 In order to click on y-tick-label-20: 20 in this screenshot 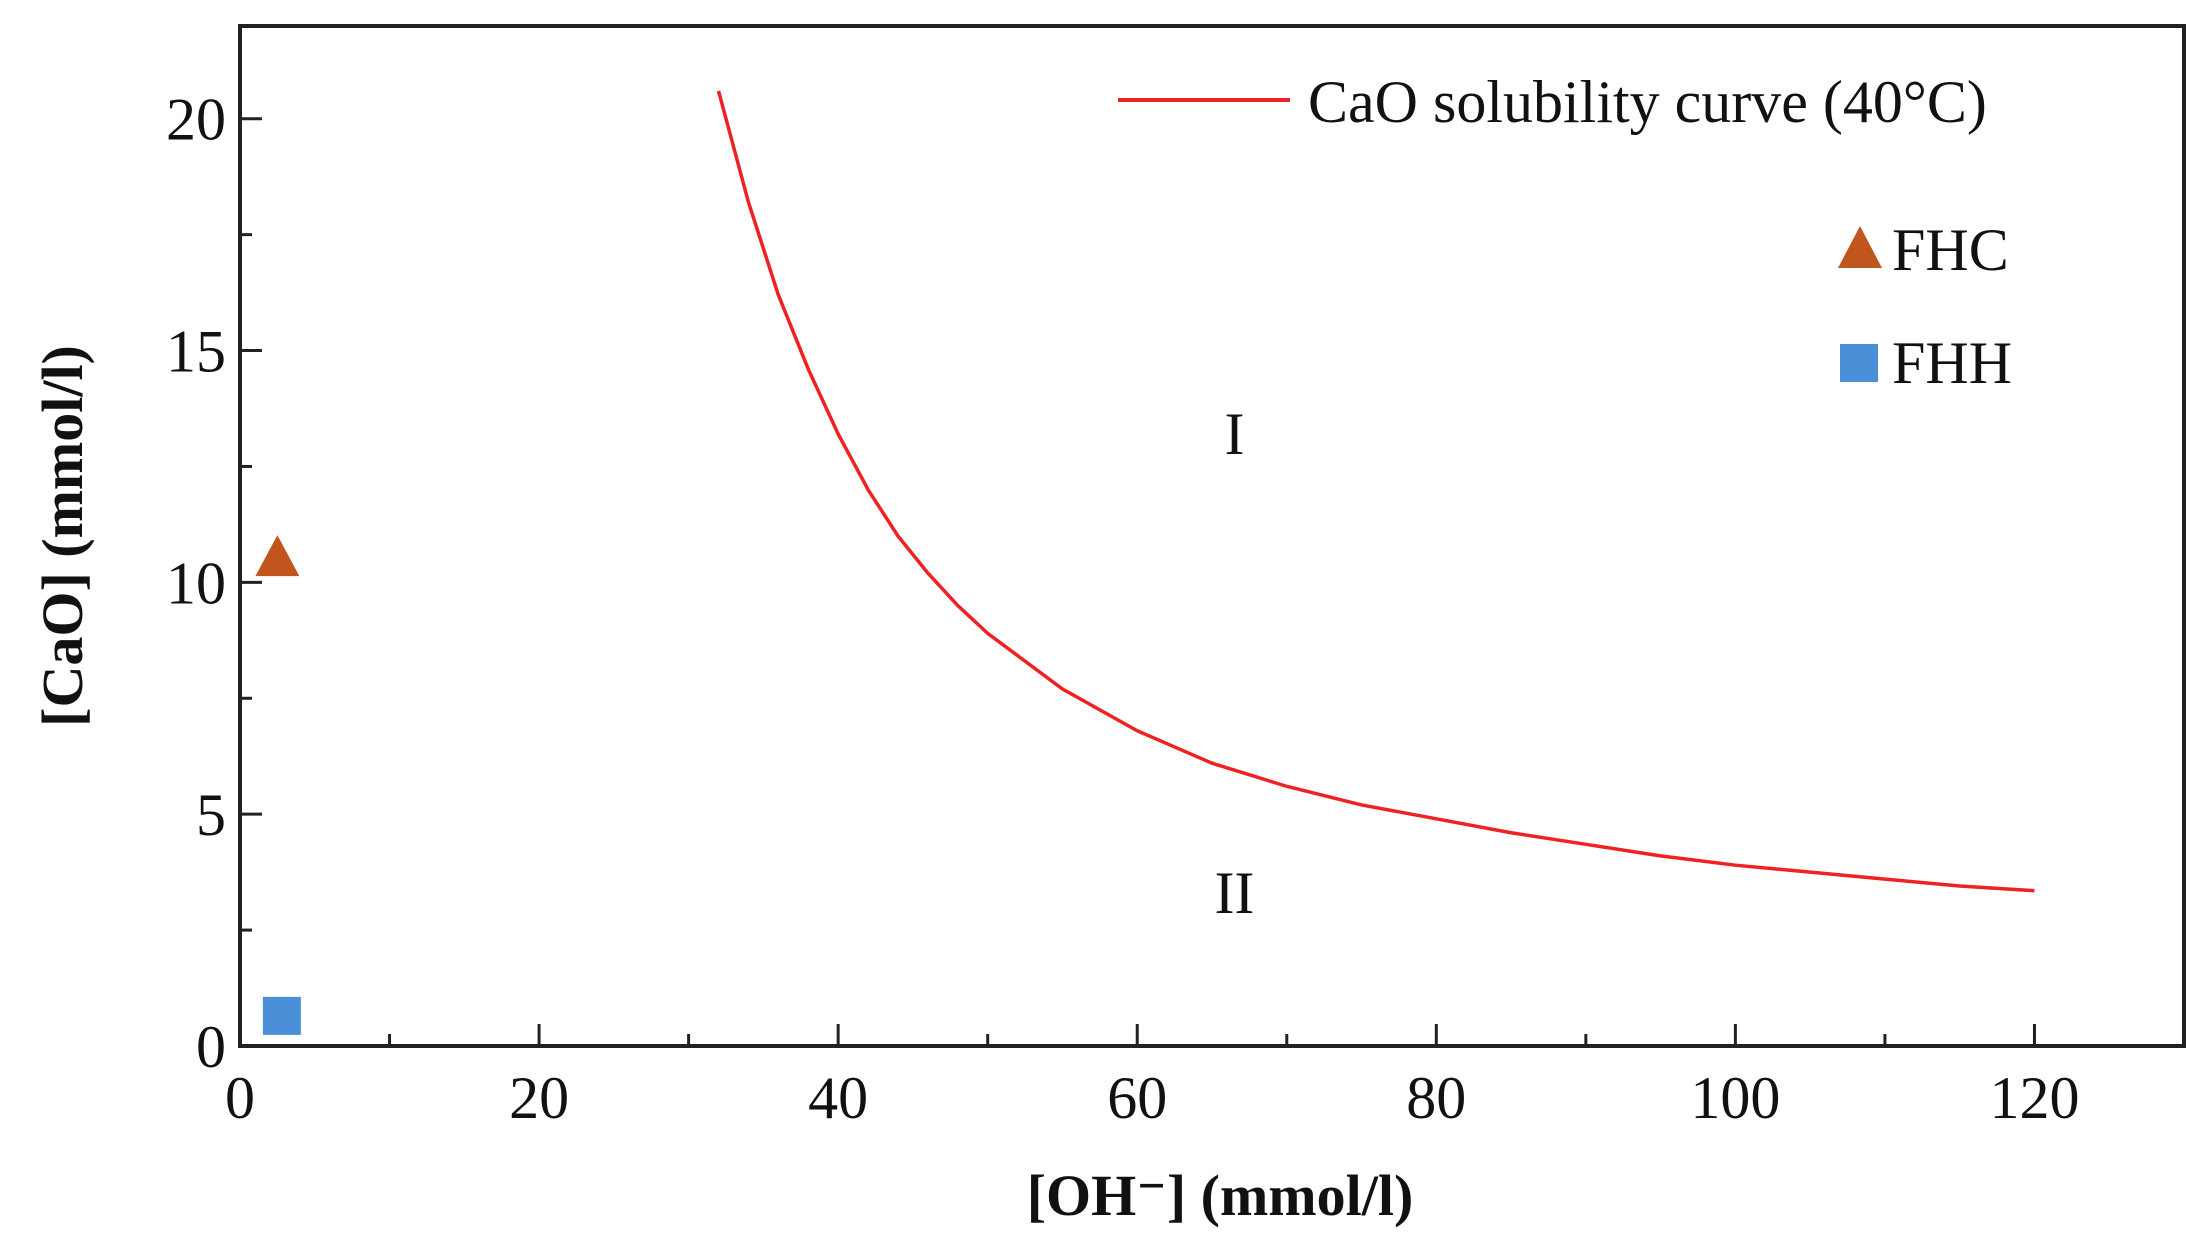, I will do `click(196, 120)`.